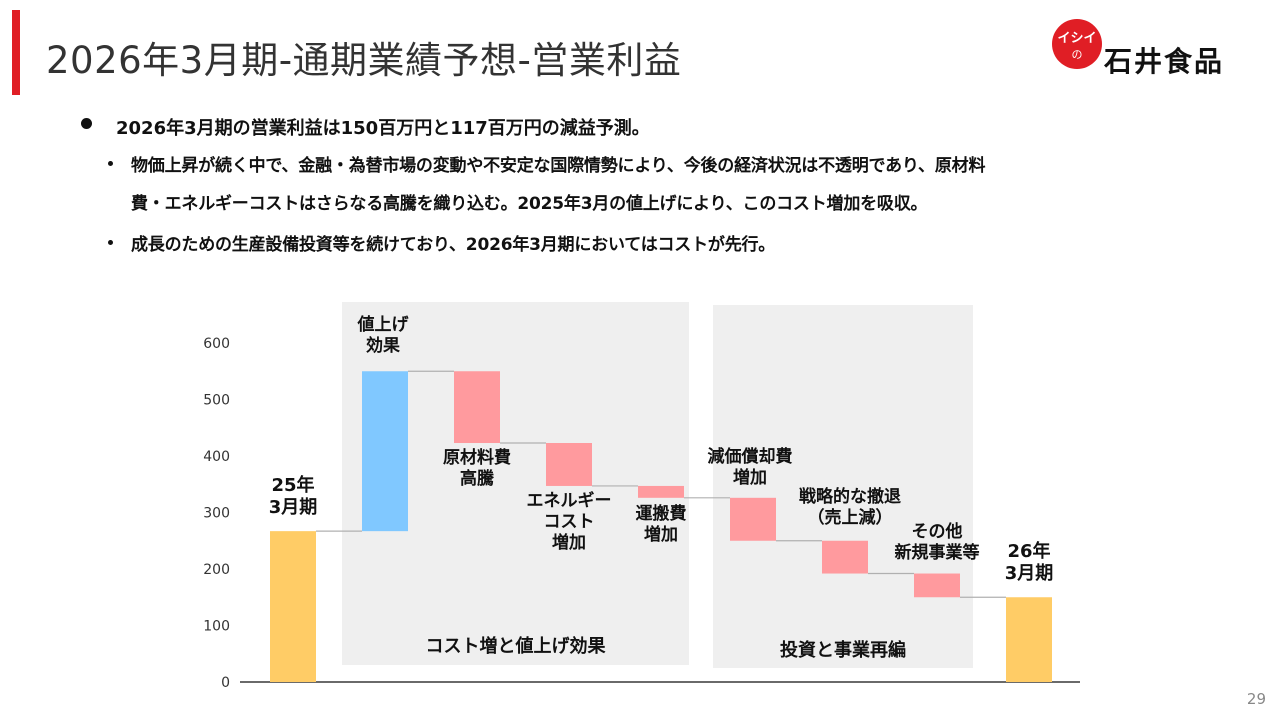  Describe the element at coordinates (216, 514) in the screenshot. I see `y-tick-label: 300` at that location.